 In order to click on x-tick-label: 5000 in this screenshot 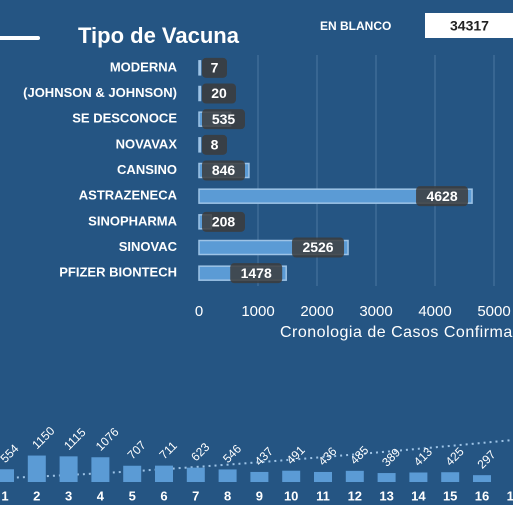, I will do `click(493, 311)`.